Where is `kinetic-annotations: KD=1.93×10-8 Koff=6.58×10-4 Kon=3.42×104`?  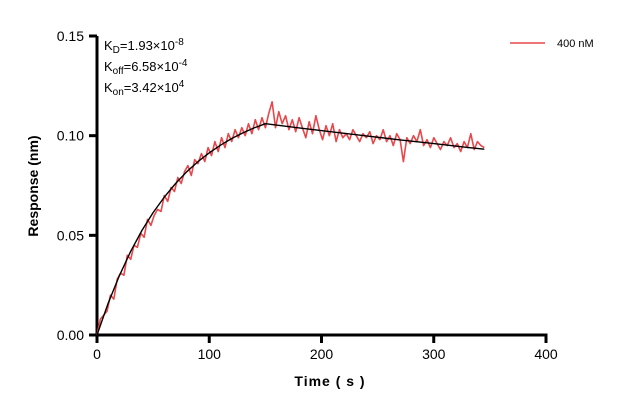
kinetic-annotations: KD=1.93×10-8 Koff=6.58×10-4 Kon=3.42×104 is located at coordinates (146, 67).